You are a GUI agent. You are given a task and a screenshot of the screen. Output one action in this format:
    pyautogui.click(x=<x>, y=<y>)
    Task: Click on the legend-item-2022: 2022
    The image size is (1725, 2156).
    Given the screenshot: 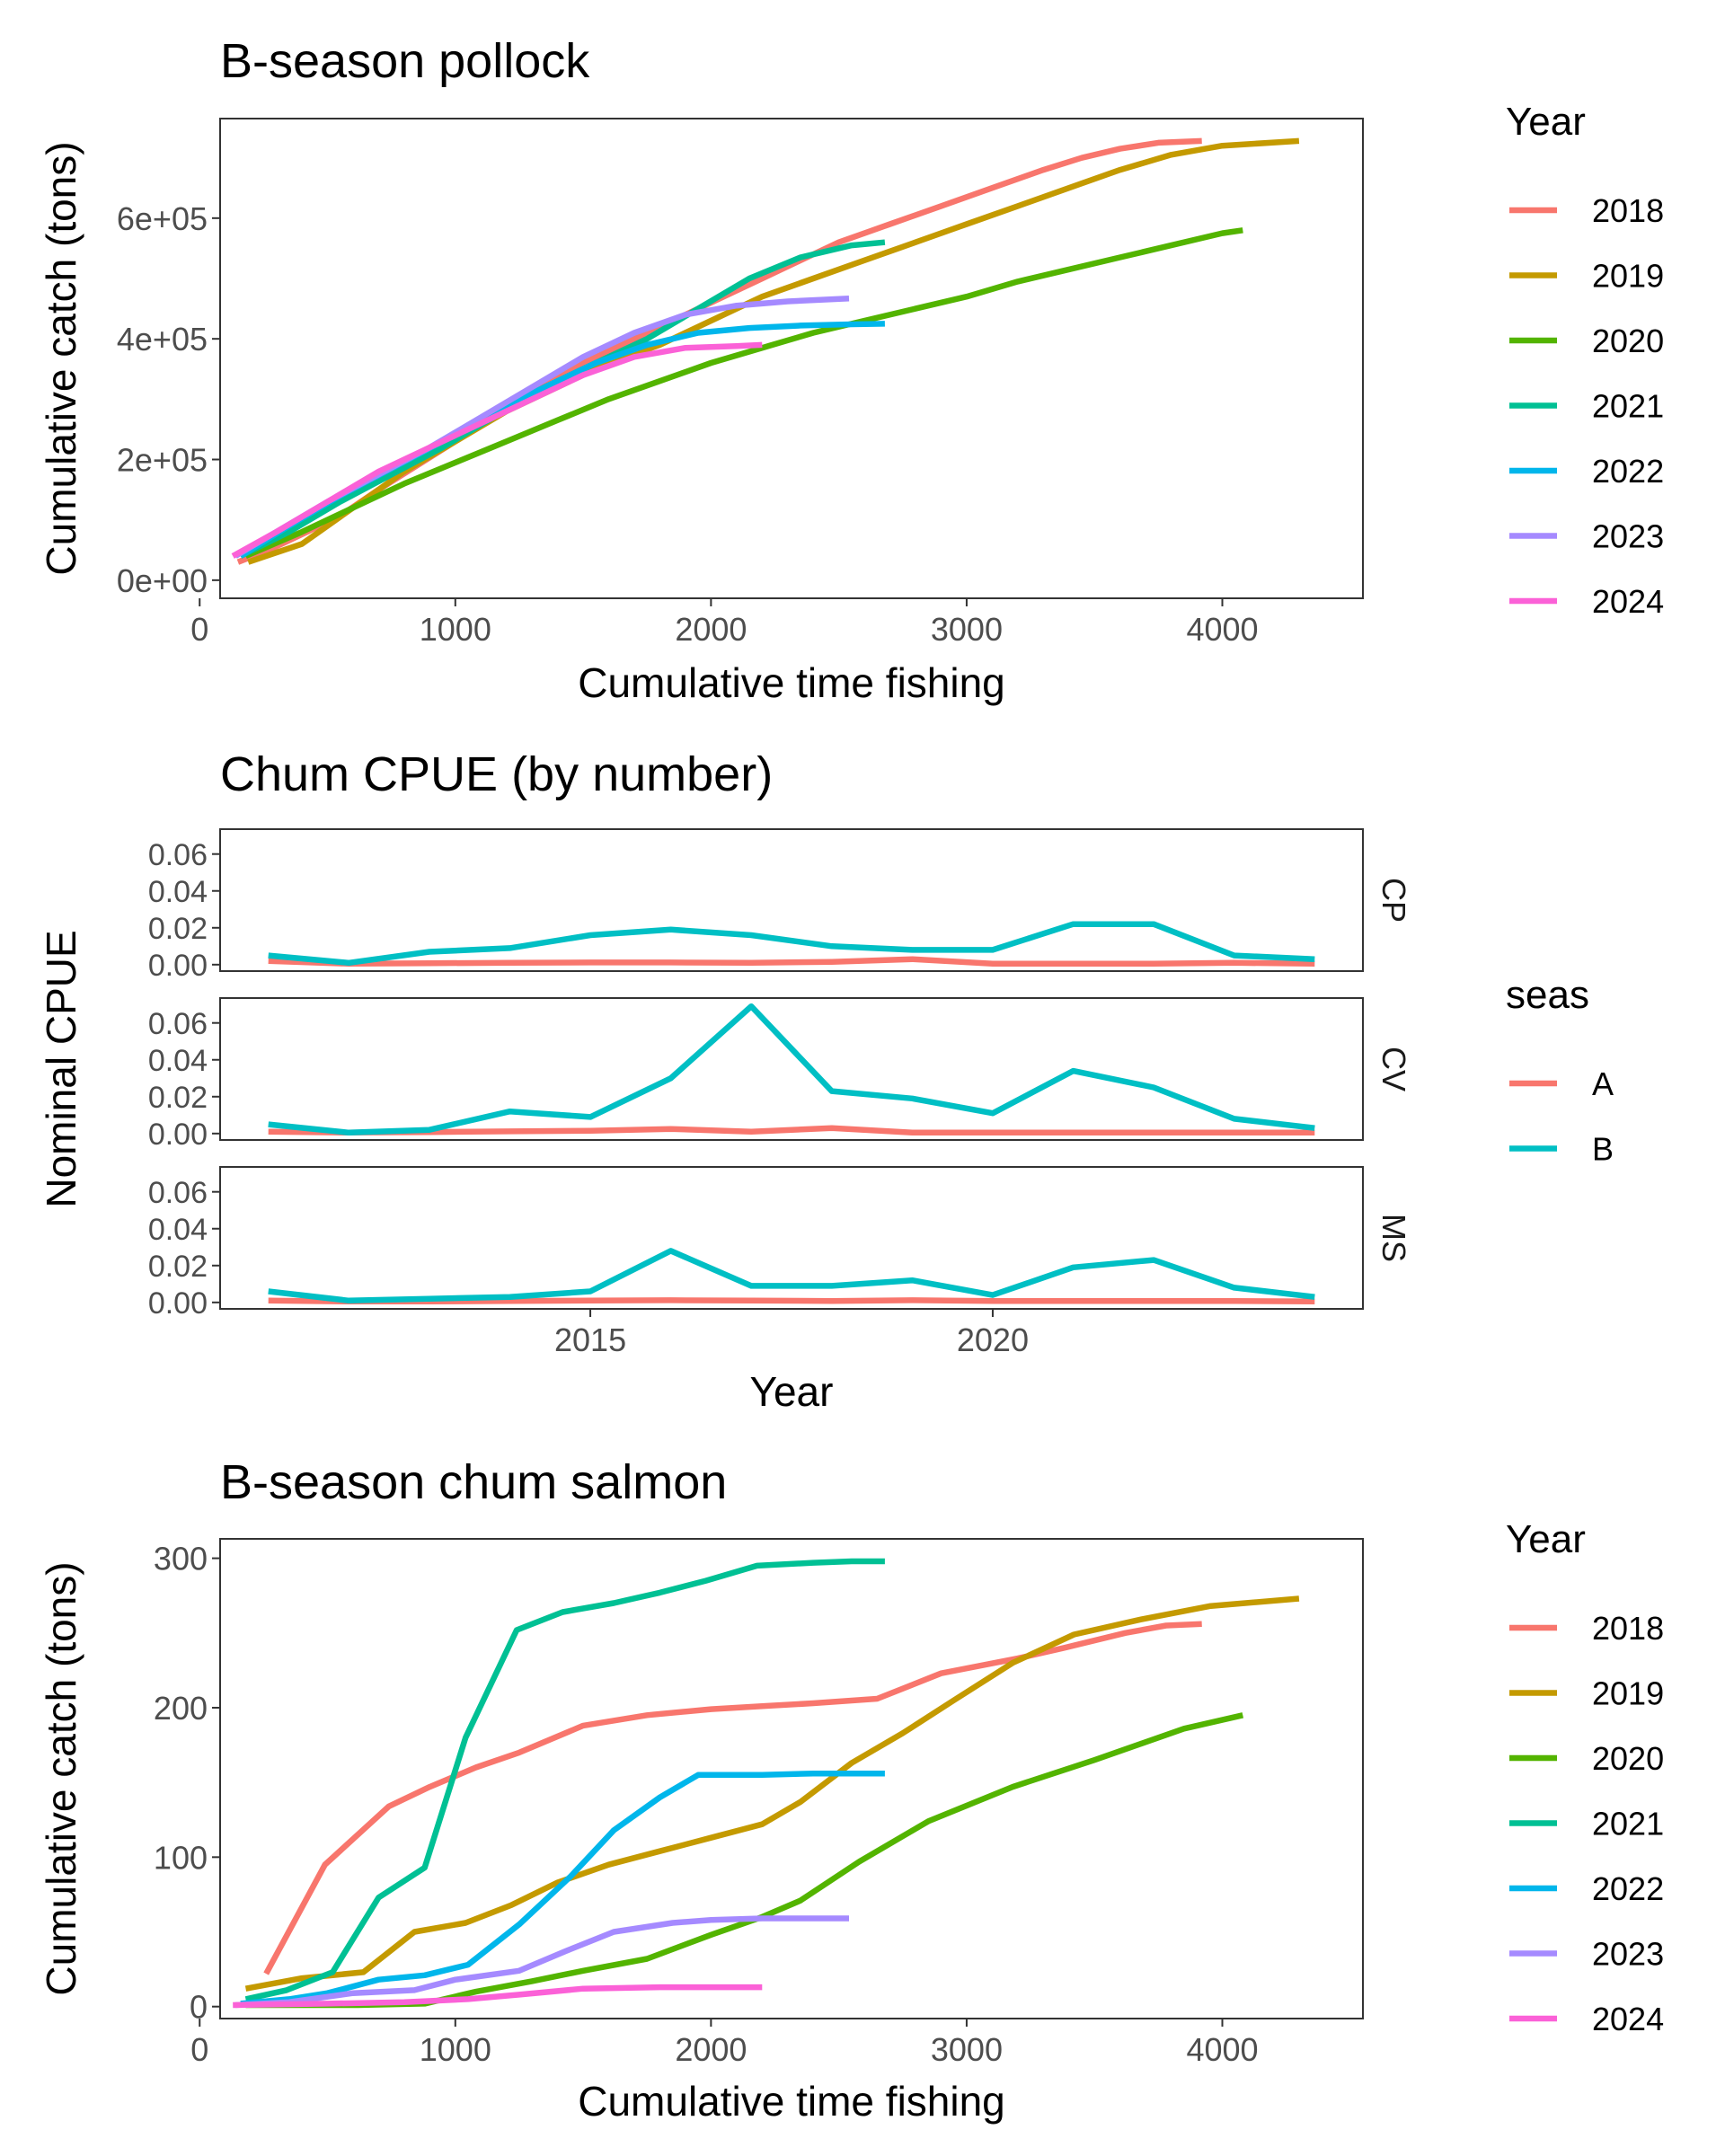 What is the action you would take?
    pyautogui.click(x=1586, y=472)
    